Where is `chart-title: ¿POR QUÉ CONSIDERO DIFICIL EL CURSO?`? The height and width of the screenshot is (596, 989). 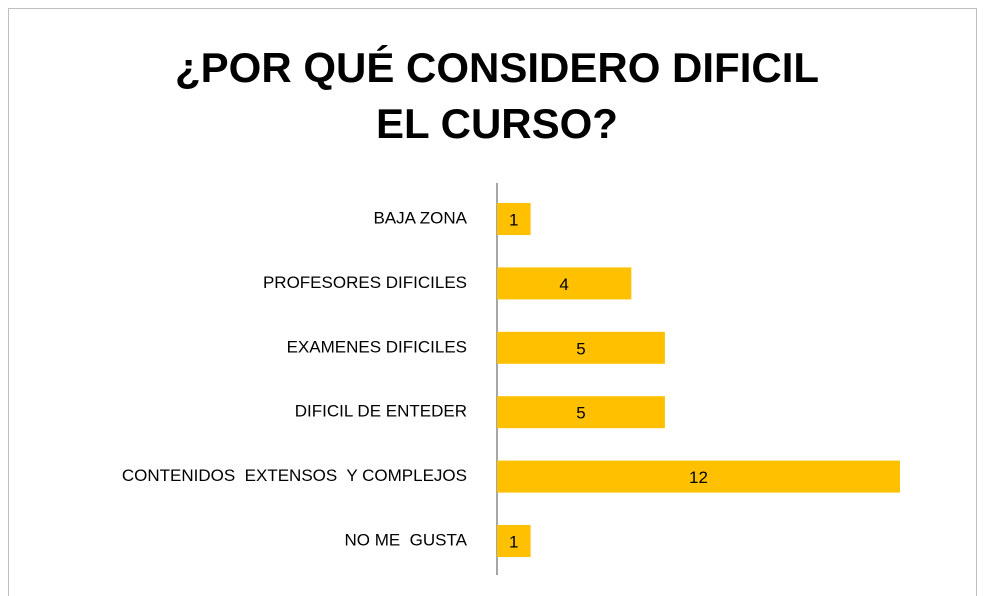 chart-title: ¿POR QUÉ CONSIDERO DIFICIL EL CURSO? is located at coordinates (497, 95).